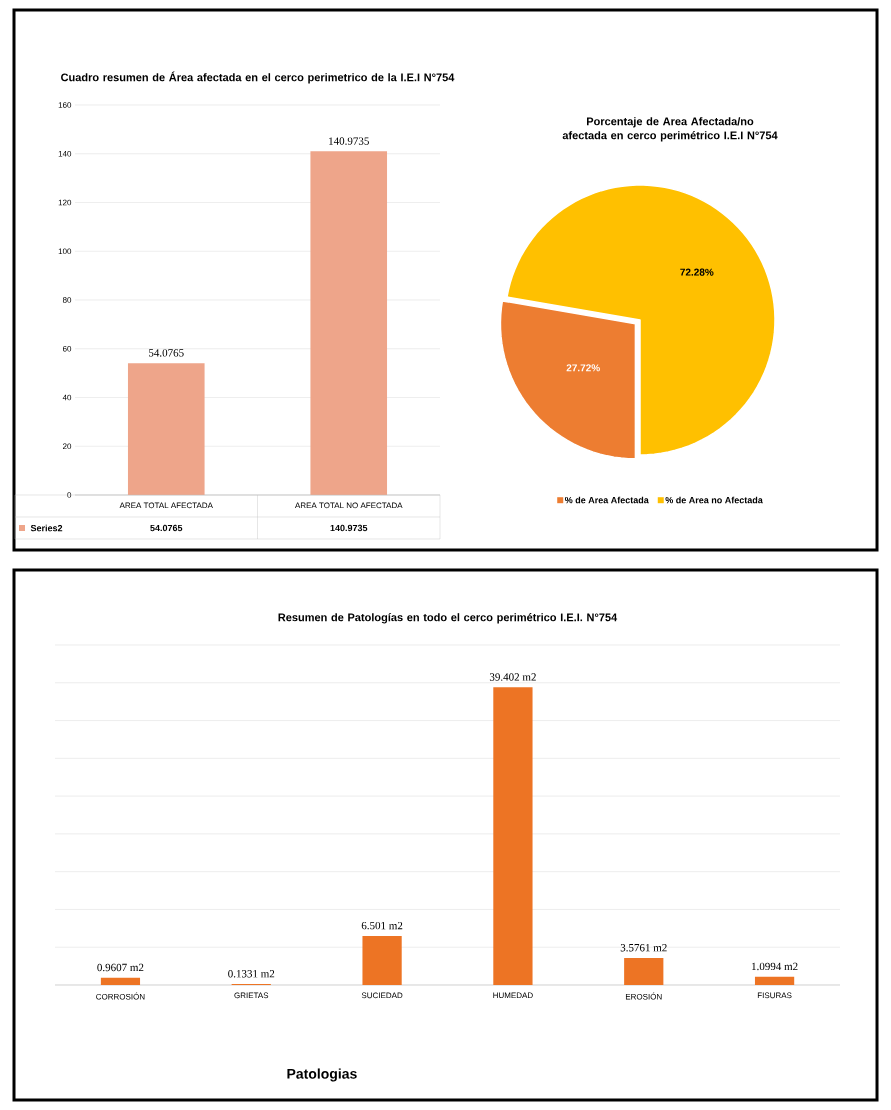  Describe the element at coordinates (166, 505) in the screenshot. I see `x-tick-label: AREA TOTAL AFECTADA` at that location.